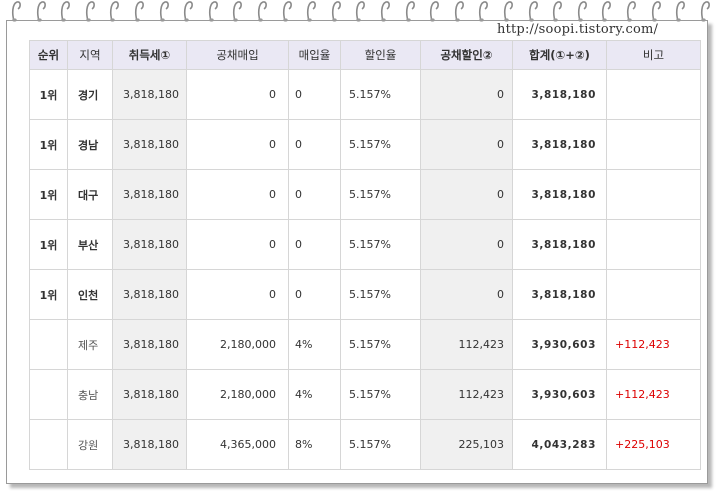  Describe the element at coordinates (653, 55) in the screenshot. I see `header-note: 비고` at that location.